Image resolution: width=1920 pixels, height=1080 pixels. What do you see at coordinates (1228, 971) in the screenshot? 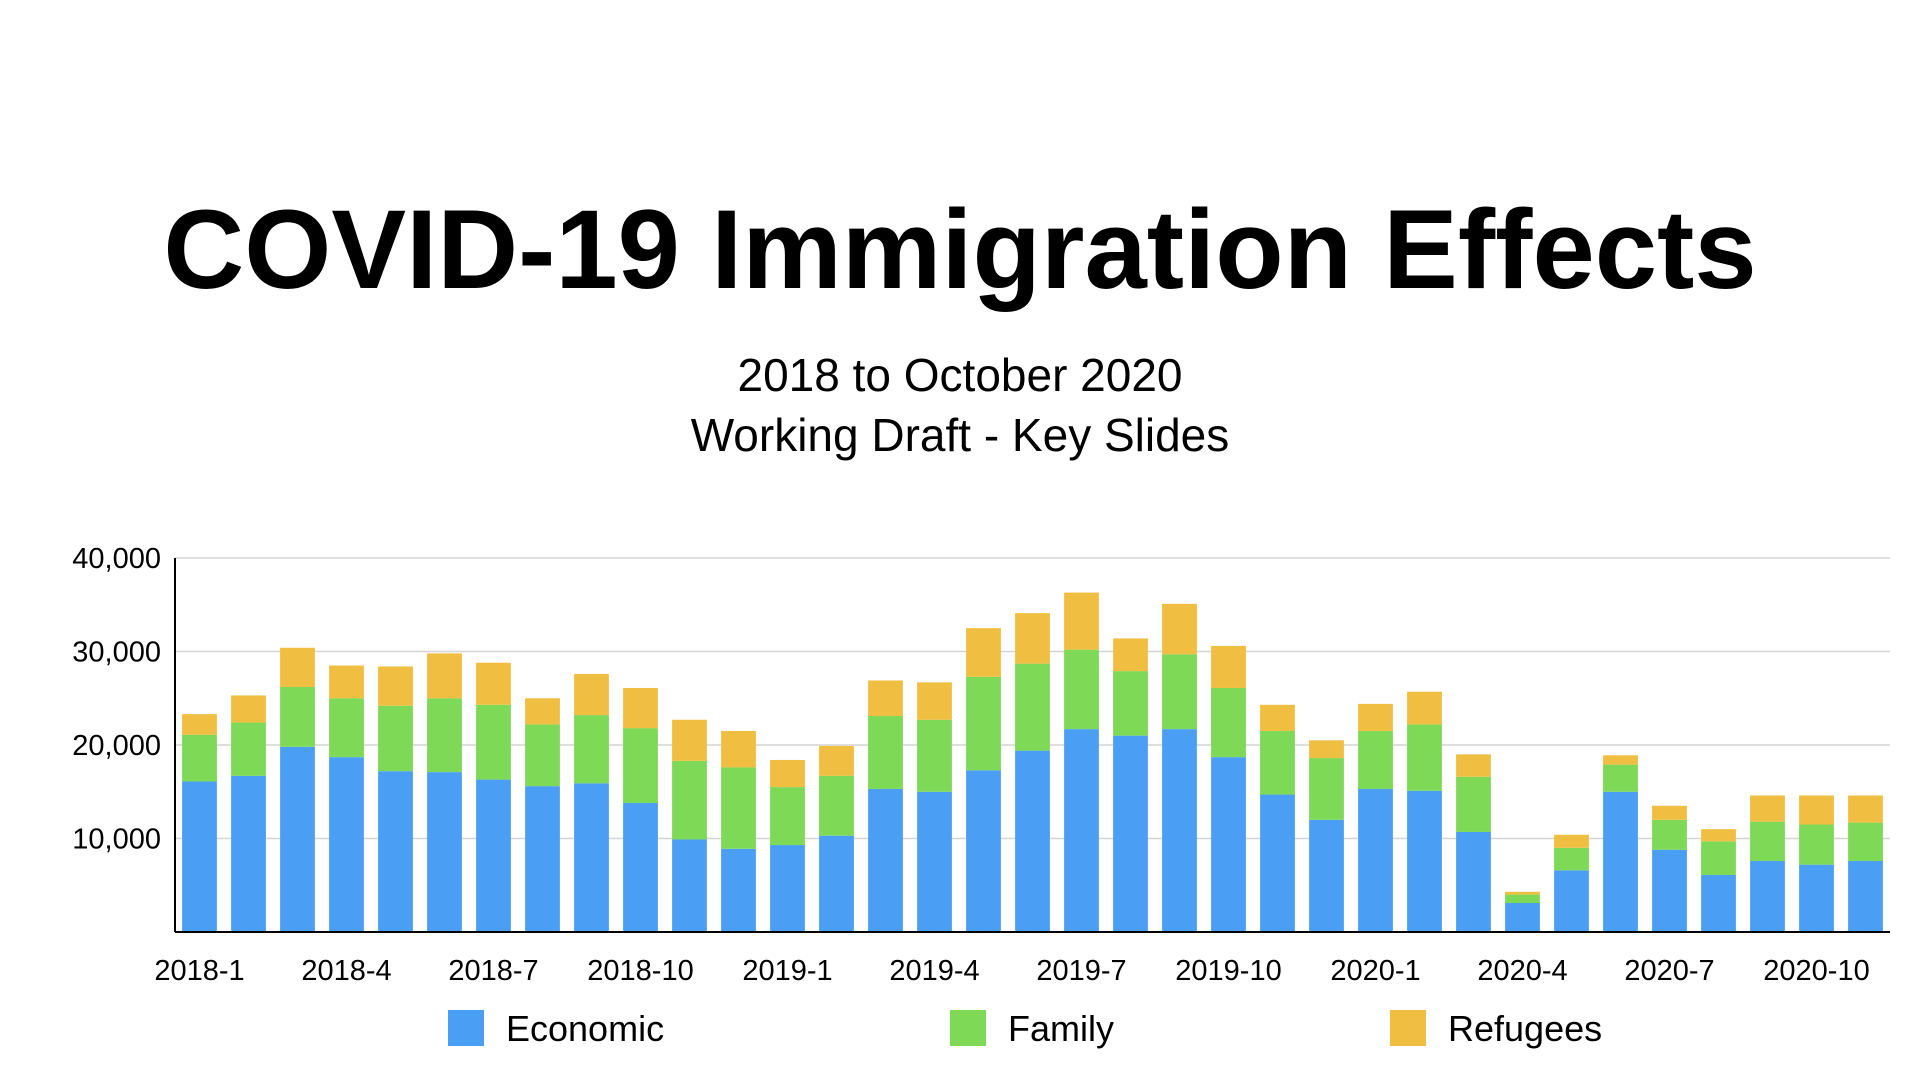
I see `x-tick-label: 2019-10` at bounding box center [1228, 971].